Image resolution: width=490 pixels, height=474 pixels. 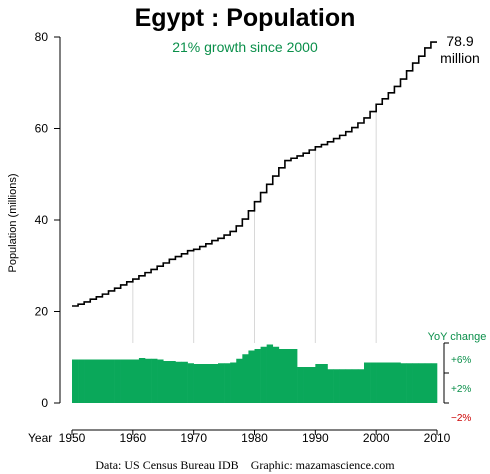 What do you see at coordinates (461, 360) in the screenshot?
I see `yoy-tick-plus6: +6%` at bounding box center [461, 360].